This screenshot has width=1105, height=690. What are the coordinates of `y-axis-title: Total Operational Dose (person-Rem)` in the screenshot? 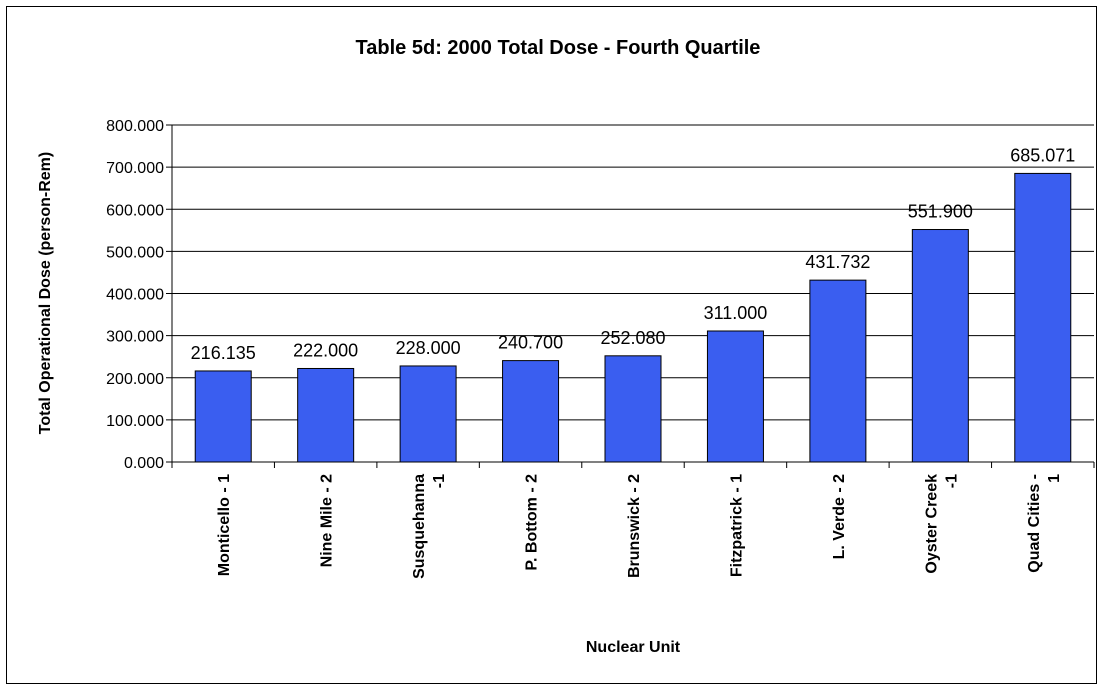 It's located at (45, 293).